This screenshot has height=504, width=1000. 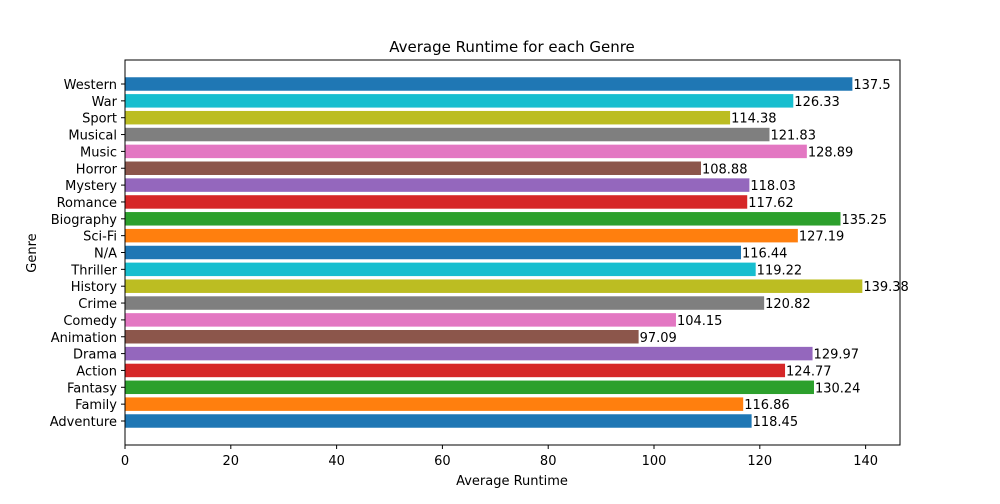 What do you see at coordinates (105, 254) in the screenshot?
I see `y-tick-label-n-a: N/A` at bounding box center [105, 254].